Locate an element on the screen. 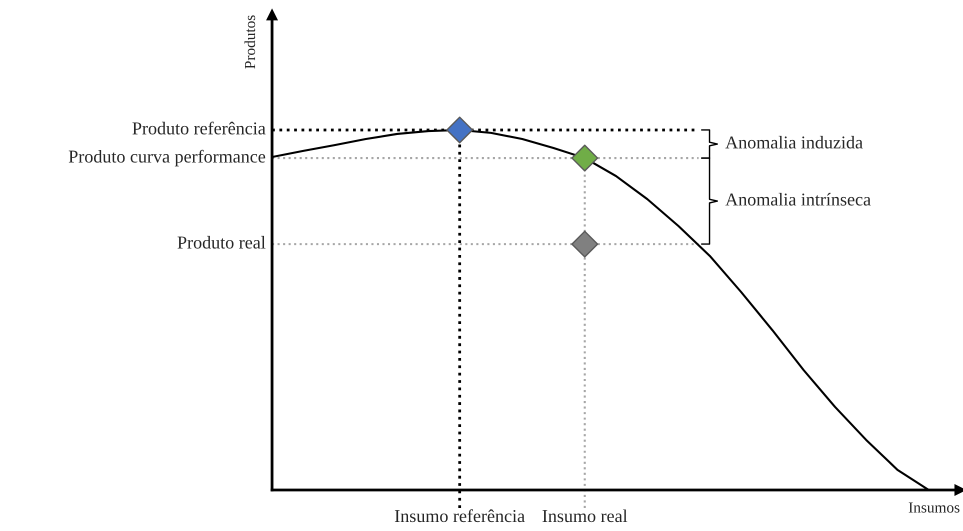  ref-line-label: Produto referência is located at coordinates (199, 128).